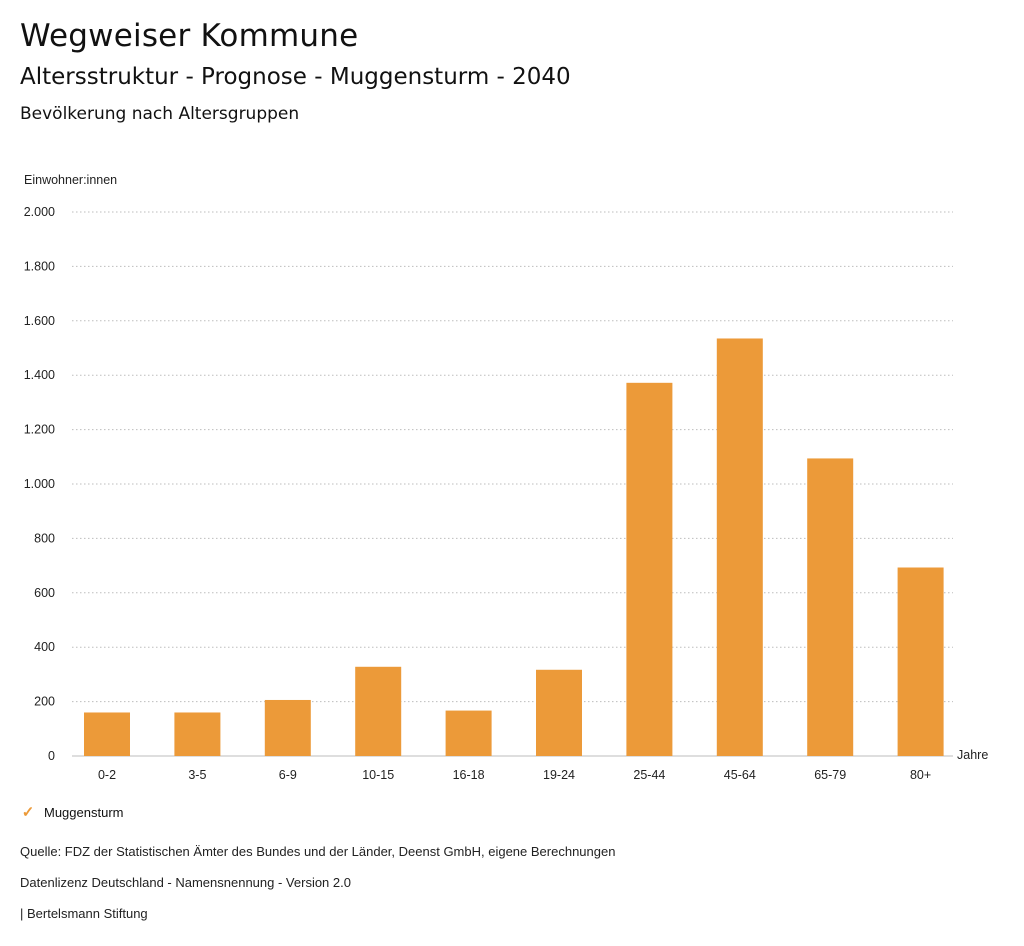  Describe the element at coordinates (920, 775) in the screenshot. I see `x-tick-label: 80+` at that location.